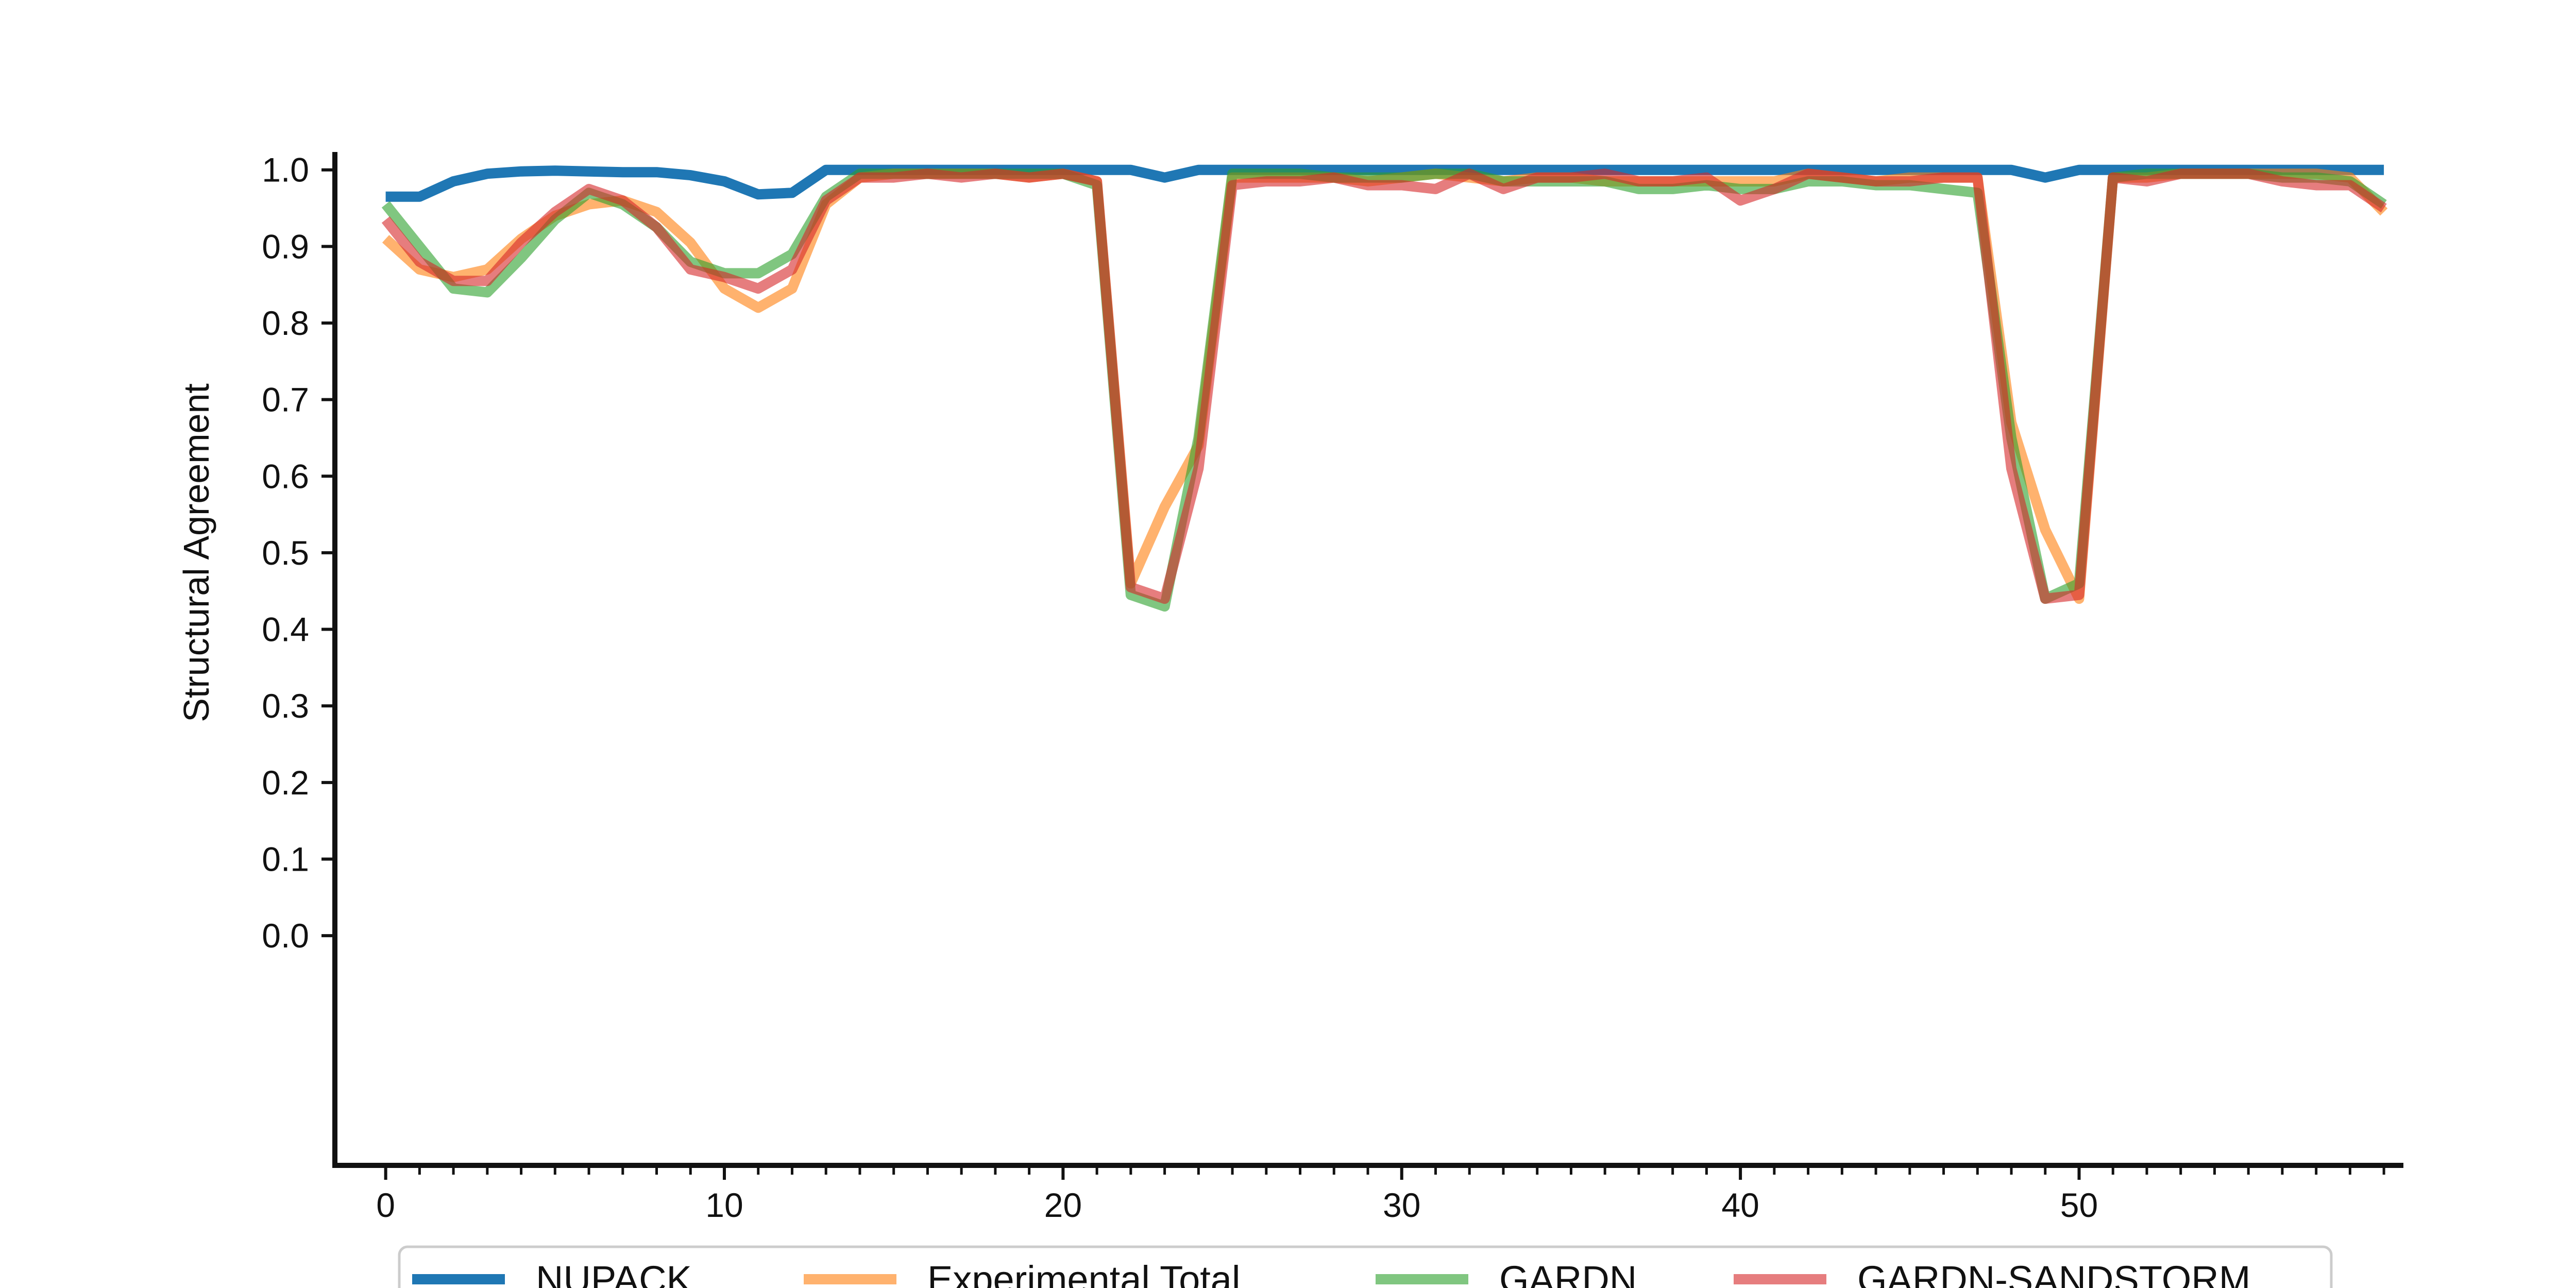 This screenshot has height=1288, width=2576. What do you see at coordinates (286, 400) in the screenshot?
I see `y-tick-label: 0.7` at bounding box center [286, 400].